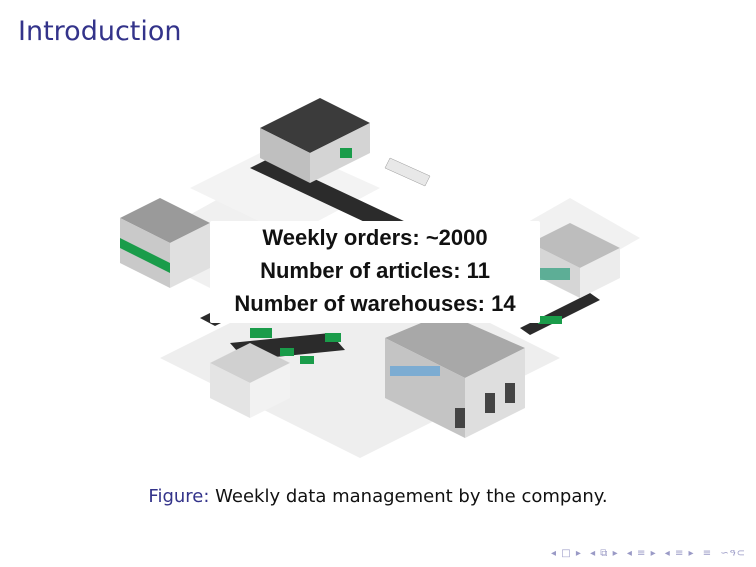 This screenshot has height=567, width=756. I want to click on stat-weekly-orders: Weekly orders: ~2000, so click(375, 237).